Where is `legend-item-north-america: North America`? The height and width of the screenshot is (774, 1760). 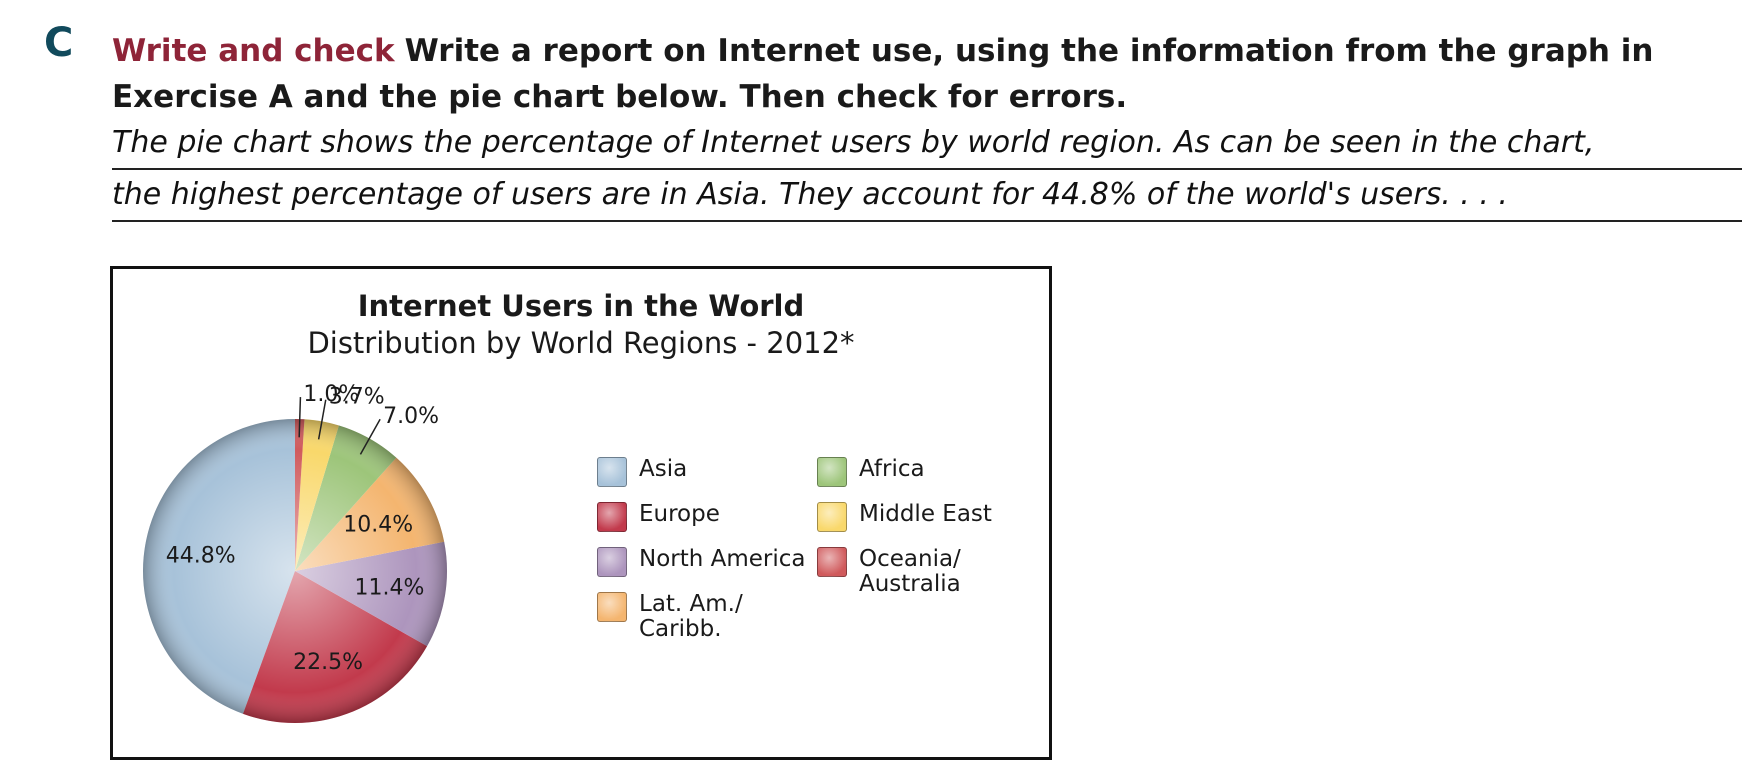
legend-item-north-america: North America is located at coordinates (701, 562).